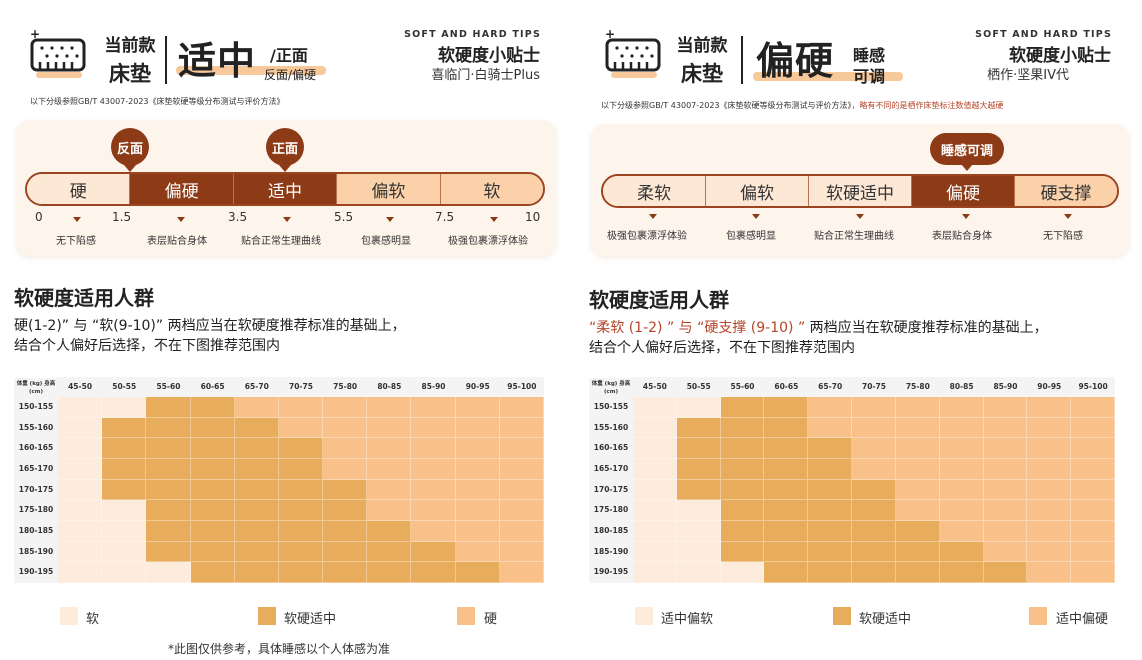 The image size is (1142, 660). What do you see at coordinates (36, 428) in the screenshot?
I see `y-tick-label: 155-160` at bounding box center [36, 428].